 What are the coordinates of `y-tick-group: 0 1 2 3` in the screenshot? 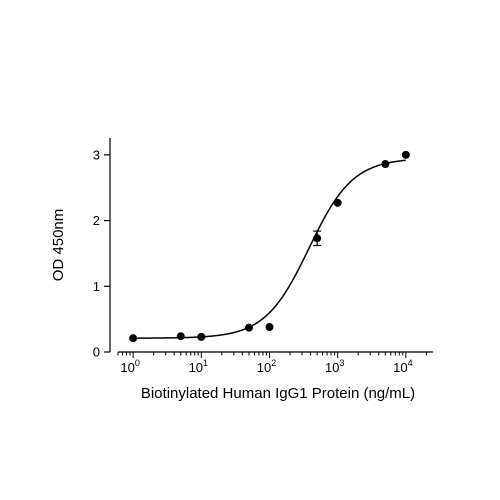 It's located at (101, 253).